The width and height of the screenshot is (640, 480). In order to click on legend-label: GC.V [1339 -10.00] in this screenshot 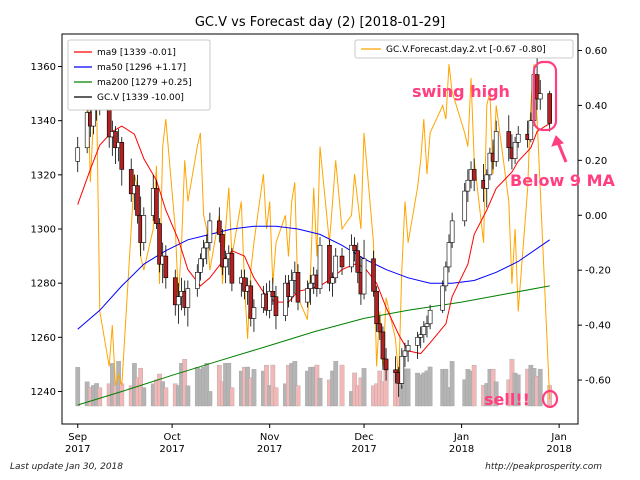, I will do `click(140, 98)`.